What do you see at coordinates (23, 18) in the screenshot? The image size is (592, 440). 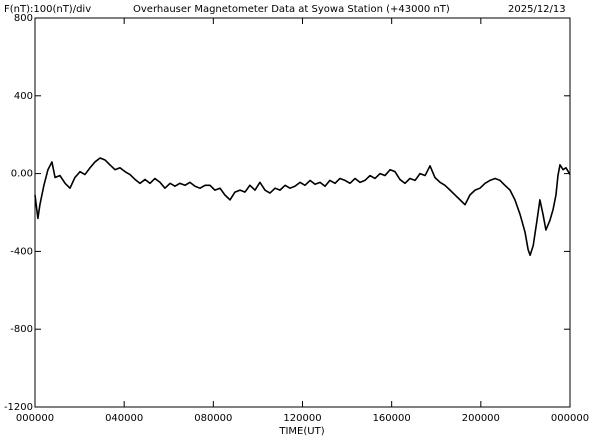 I see `y-tick-label: 800` at bounding box center [23, 18].